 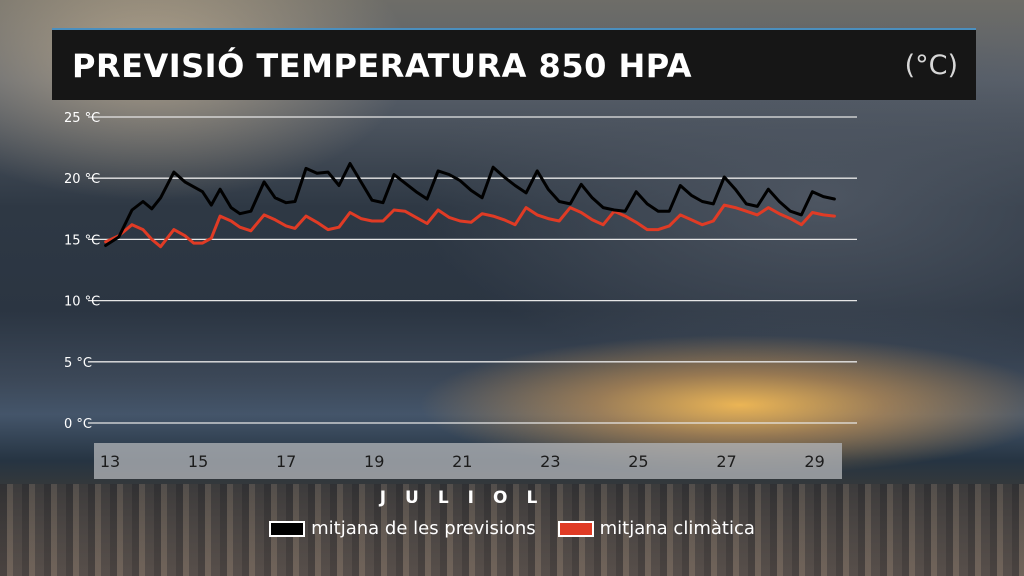 What do you see at coordinates (575, 528) in the screenshot?
I see `legend-swatch-climate` at bounding box center [575, 528].